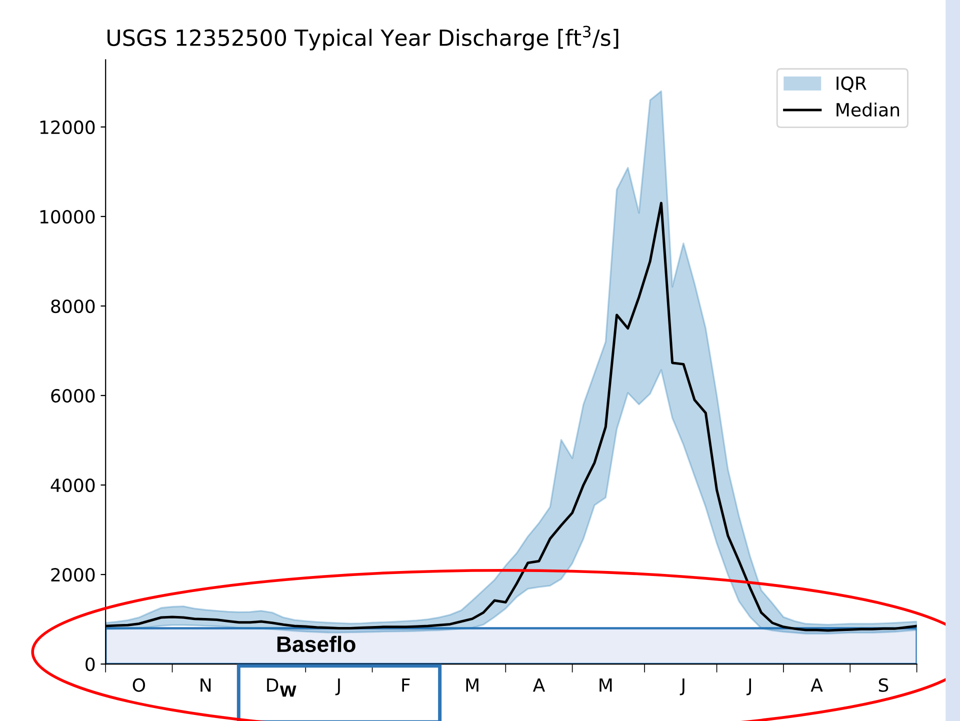  I want to click on text: w, so click(288, 691).